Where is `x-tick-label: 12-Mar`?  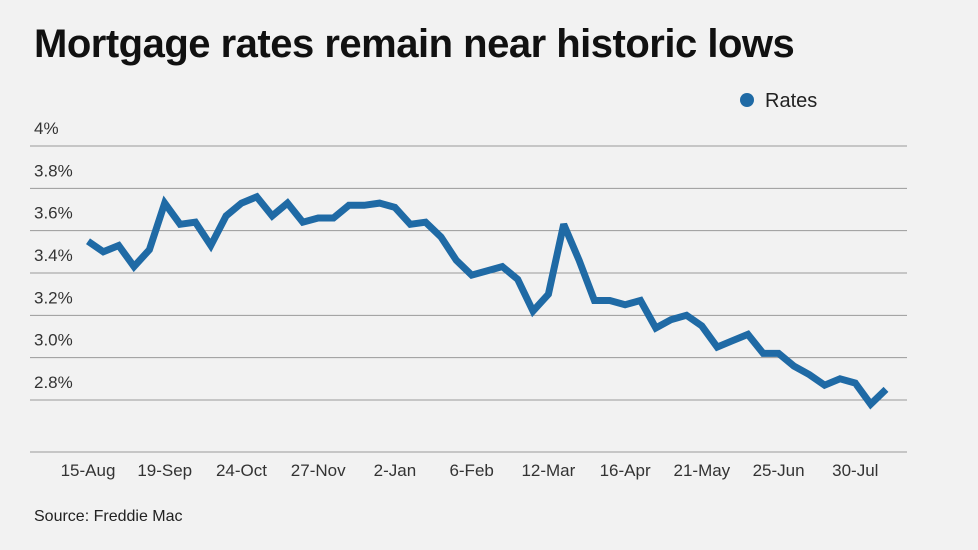
x-tick-label: 12-Mar is located at coordinates (548, 470).